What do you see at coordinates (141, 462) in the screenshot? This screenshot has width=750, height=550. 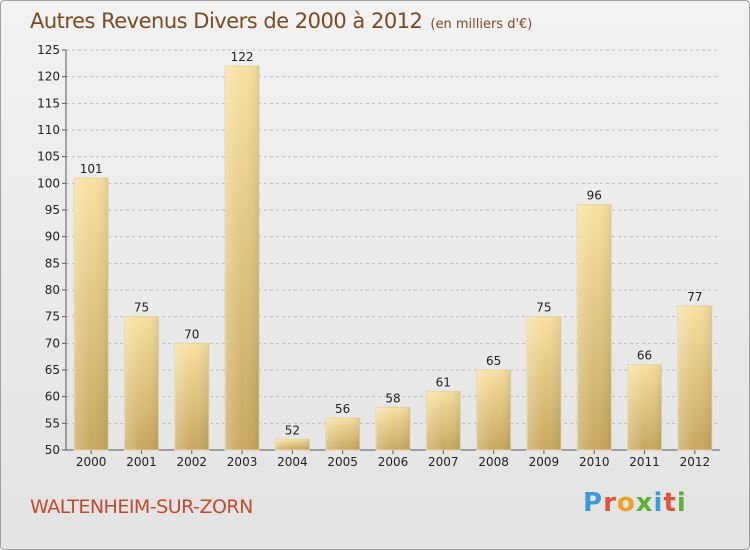 I see `x-tick-label: 2001` at bounding box center [141, 462].